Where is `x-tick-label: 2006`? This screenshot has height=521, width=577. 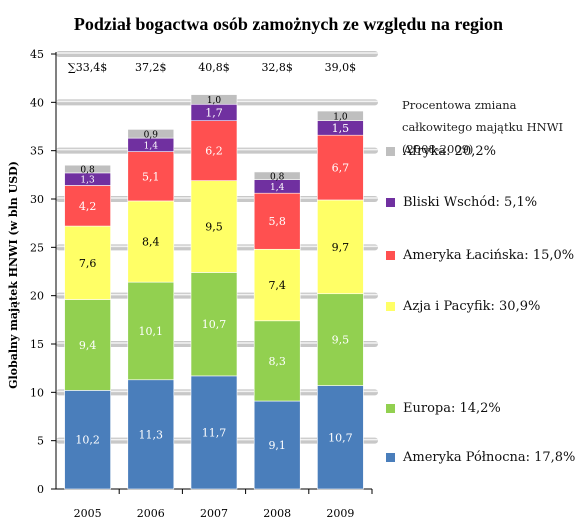 x-tick-label: 2006 is located at coordinates (151, 513).